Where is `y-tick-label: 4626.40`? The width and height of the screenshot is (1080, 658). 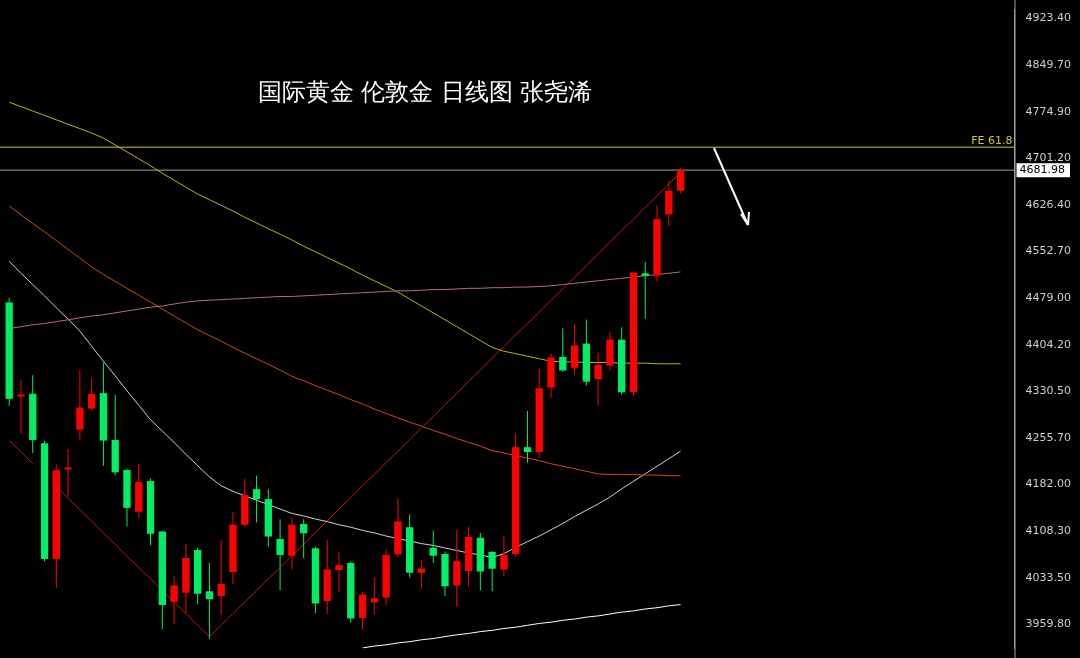 y-tick-label: 4626.40 is located at coordinates (1048, 204).